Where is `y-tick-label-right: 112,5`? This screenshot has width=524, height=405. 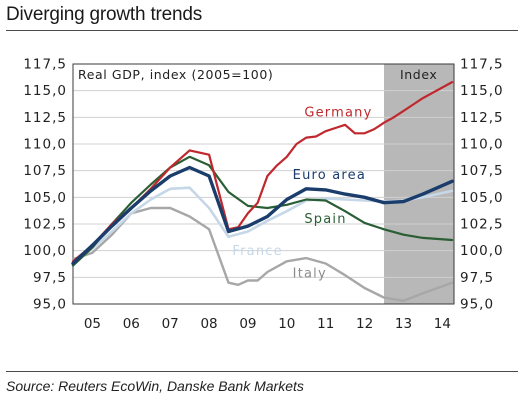
y-tick-label-right: 112,5 is located at coordinates (482, 118).